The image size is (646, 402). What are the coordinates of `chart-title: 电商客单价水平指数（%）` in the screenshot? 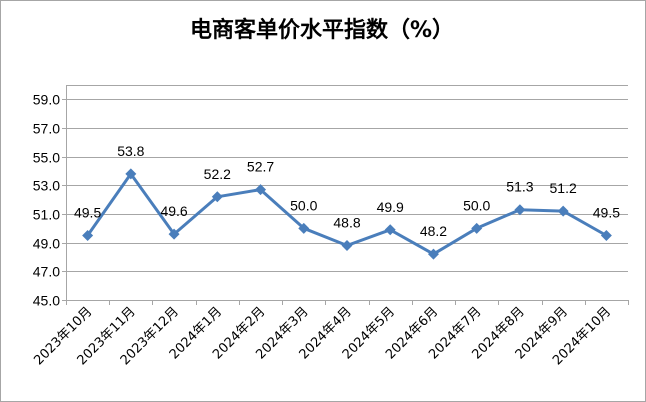 It's located at (322, 30).